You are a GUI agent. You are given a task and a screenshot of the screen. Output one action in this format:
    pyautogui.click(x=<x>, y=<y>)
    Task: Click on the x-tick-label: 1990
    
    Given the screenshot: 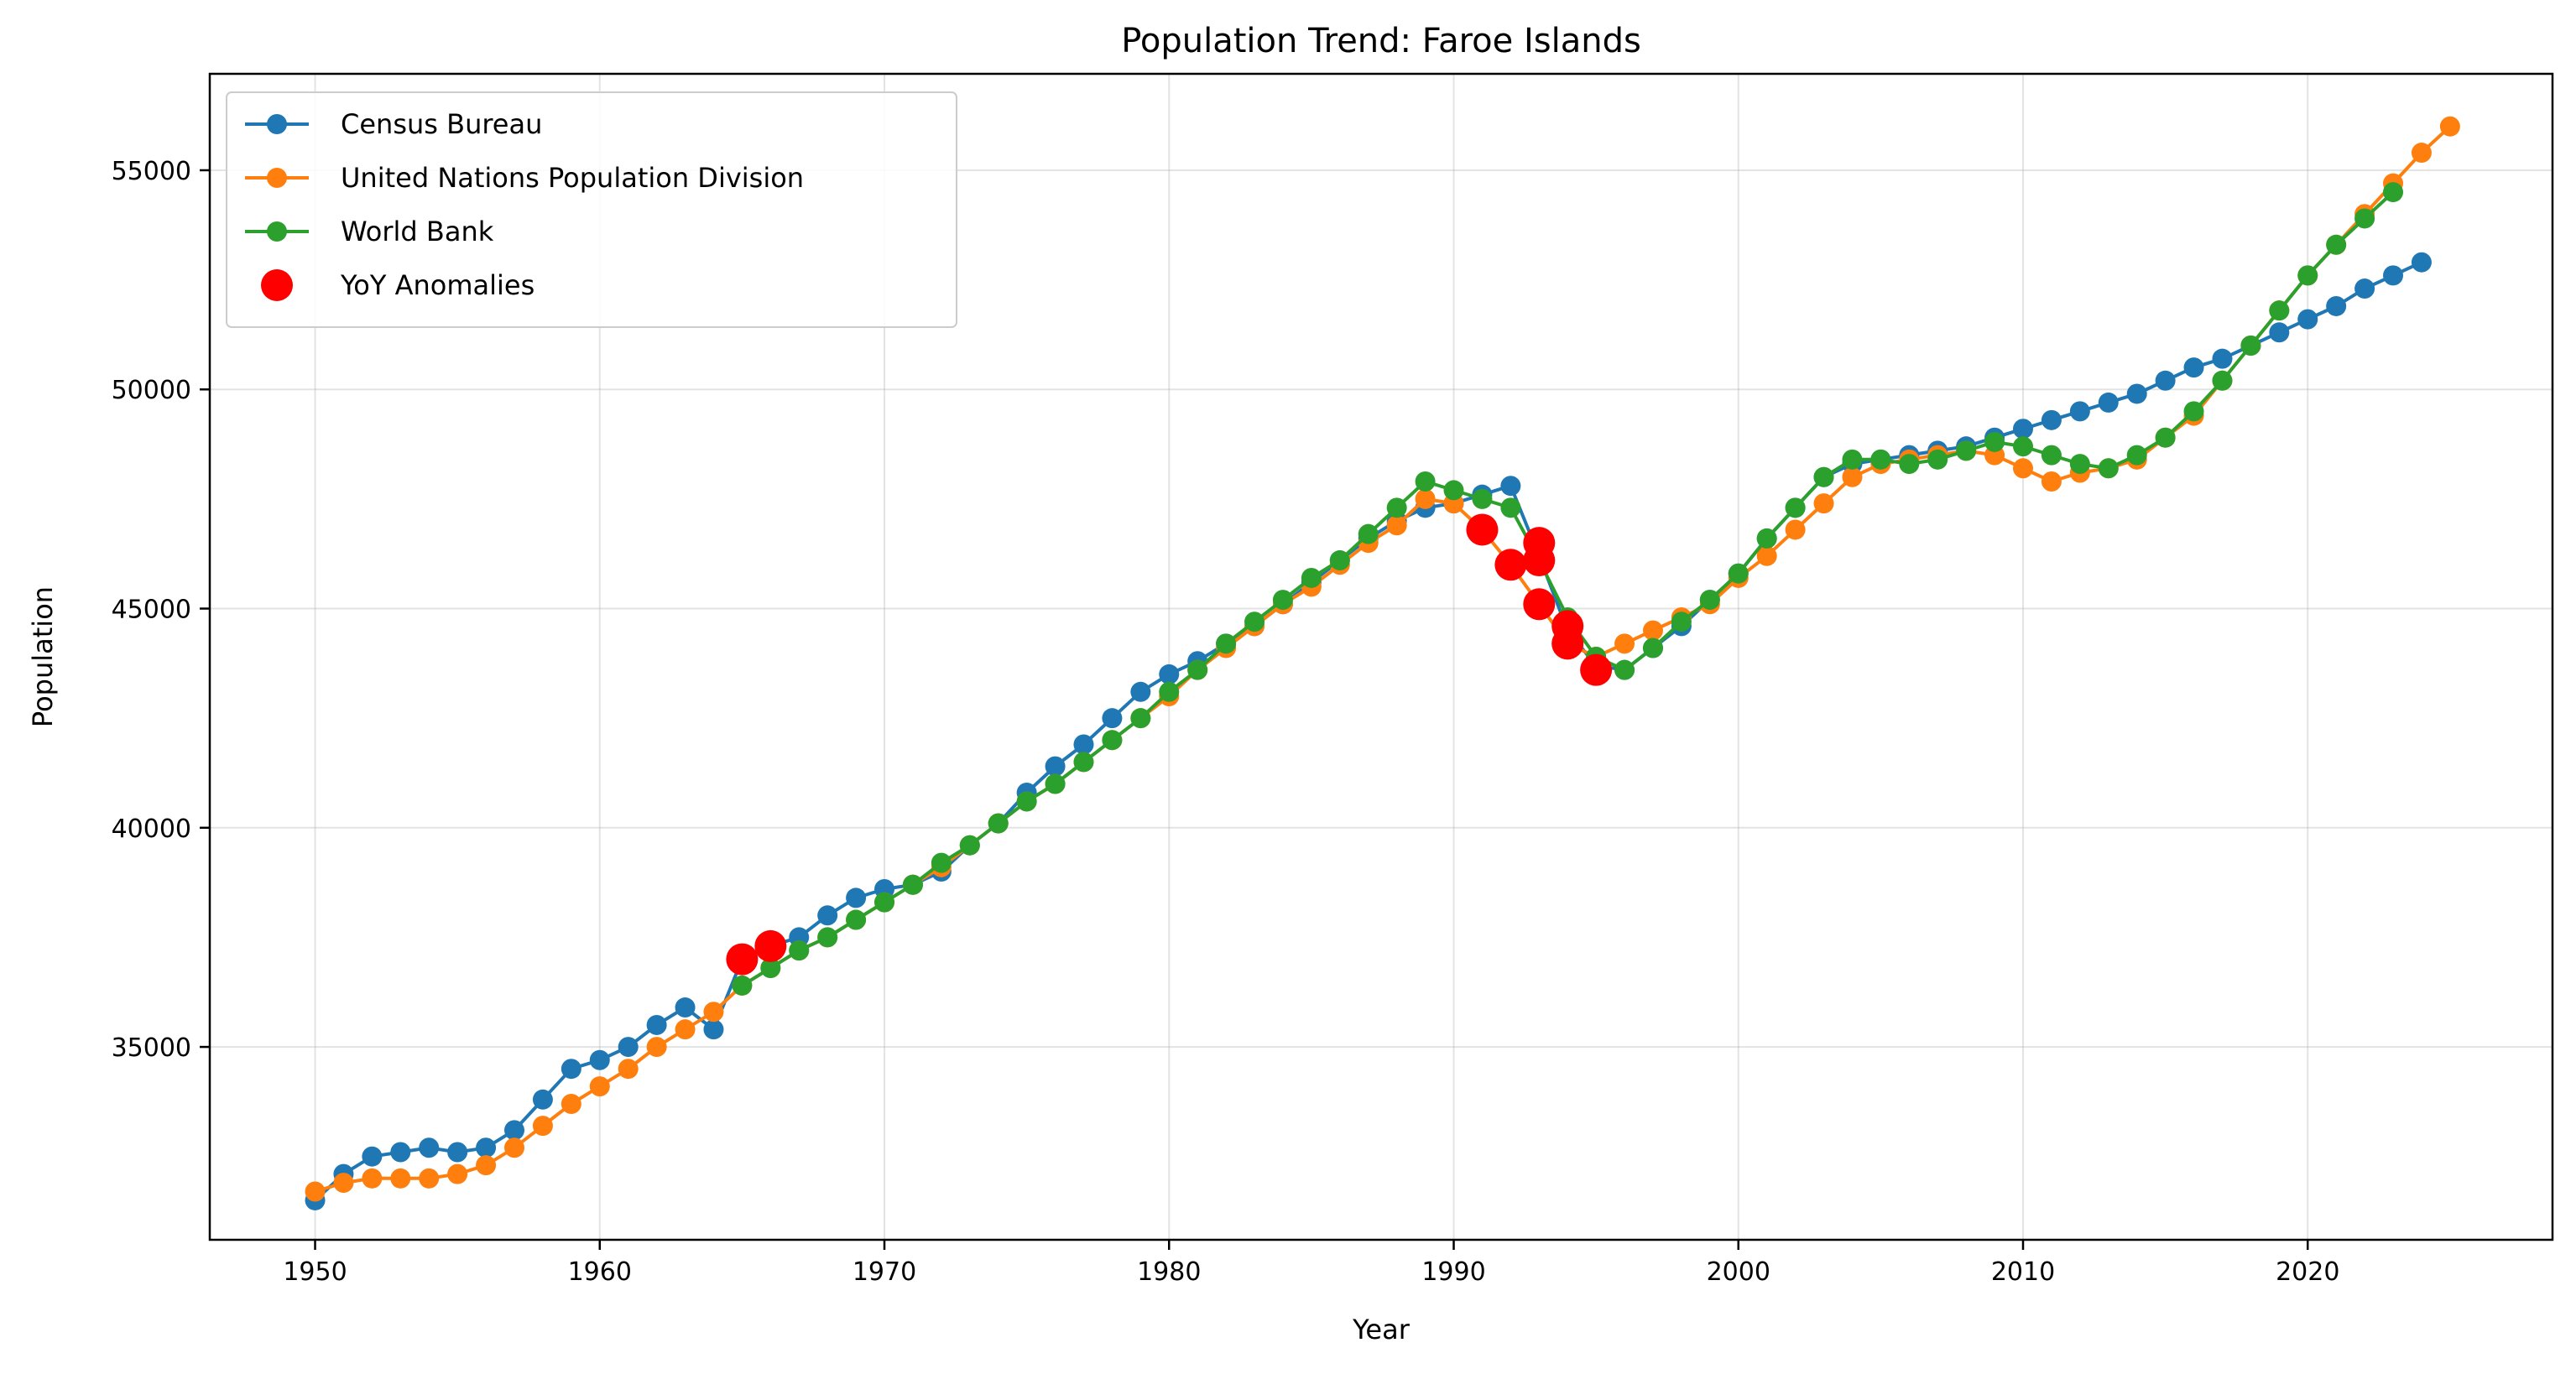 What is the action you would take?
    pyautogui.click(x=1453, y=1272)
    